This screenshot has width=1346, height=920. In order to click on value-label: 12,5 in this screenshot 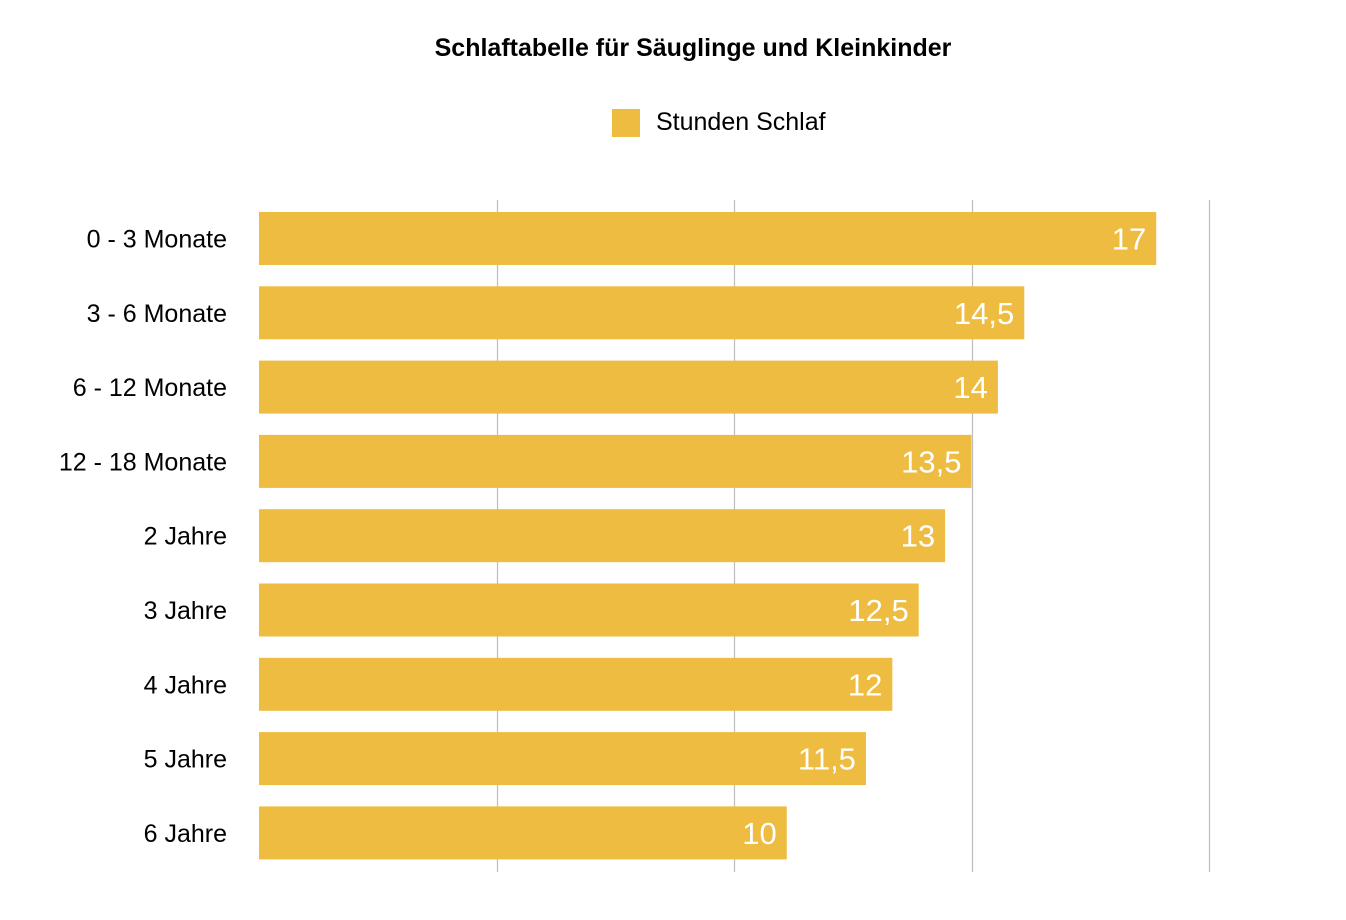, I will do `click(878, 610)`.